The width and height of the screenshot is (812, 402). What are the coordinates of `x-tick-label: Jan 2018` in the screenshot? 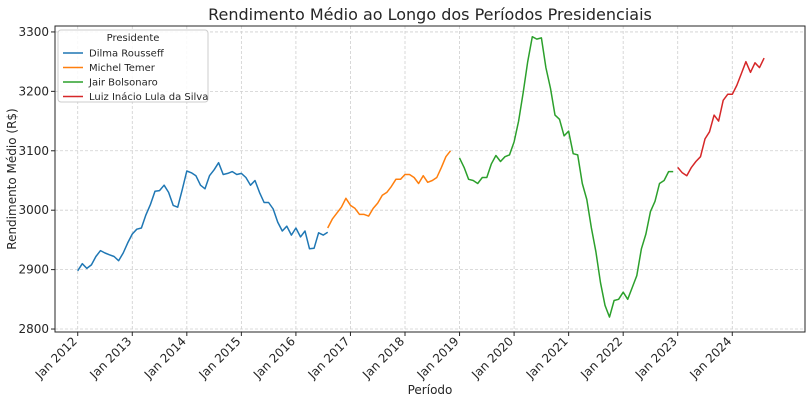 It's located at (383, 358).